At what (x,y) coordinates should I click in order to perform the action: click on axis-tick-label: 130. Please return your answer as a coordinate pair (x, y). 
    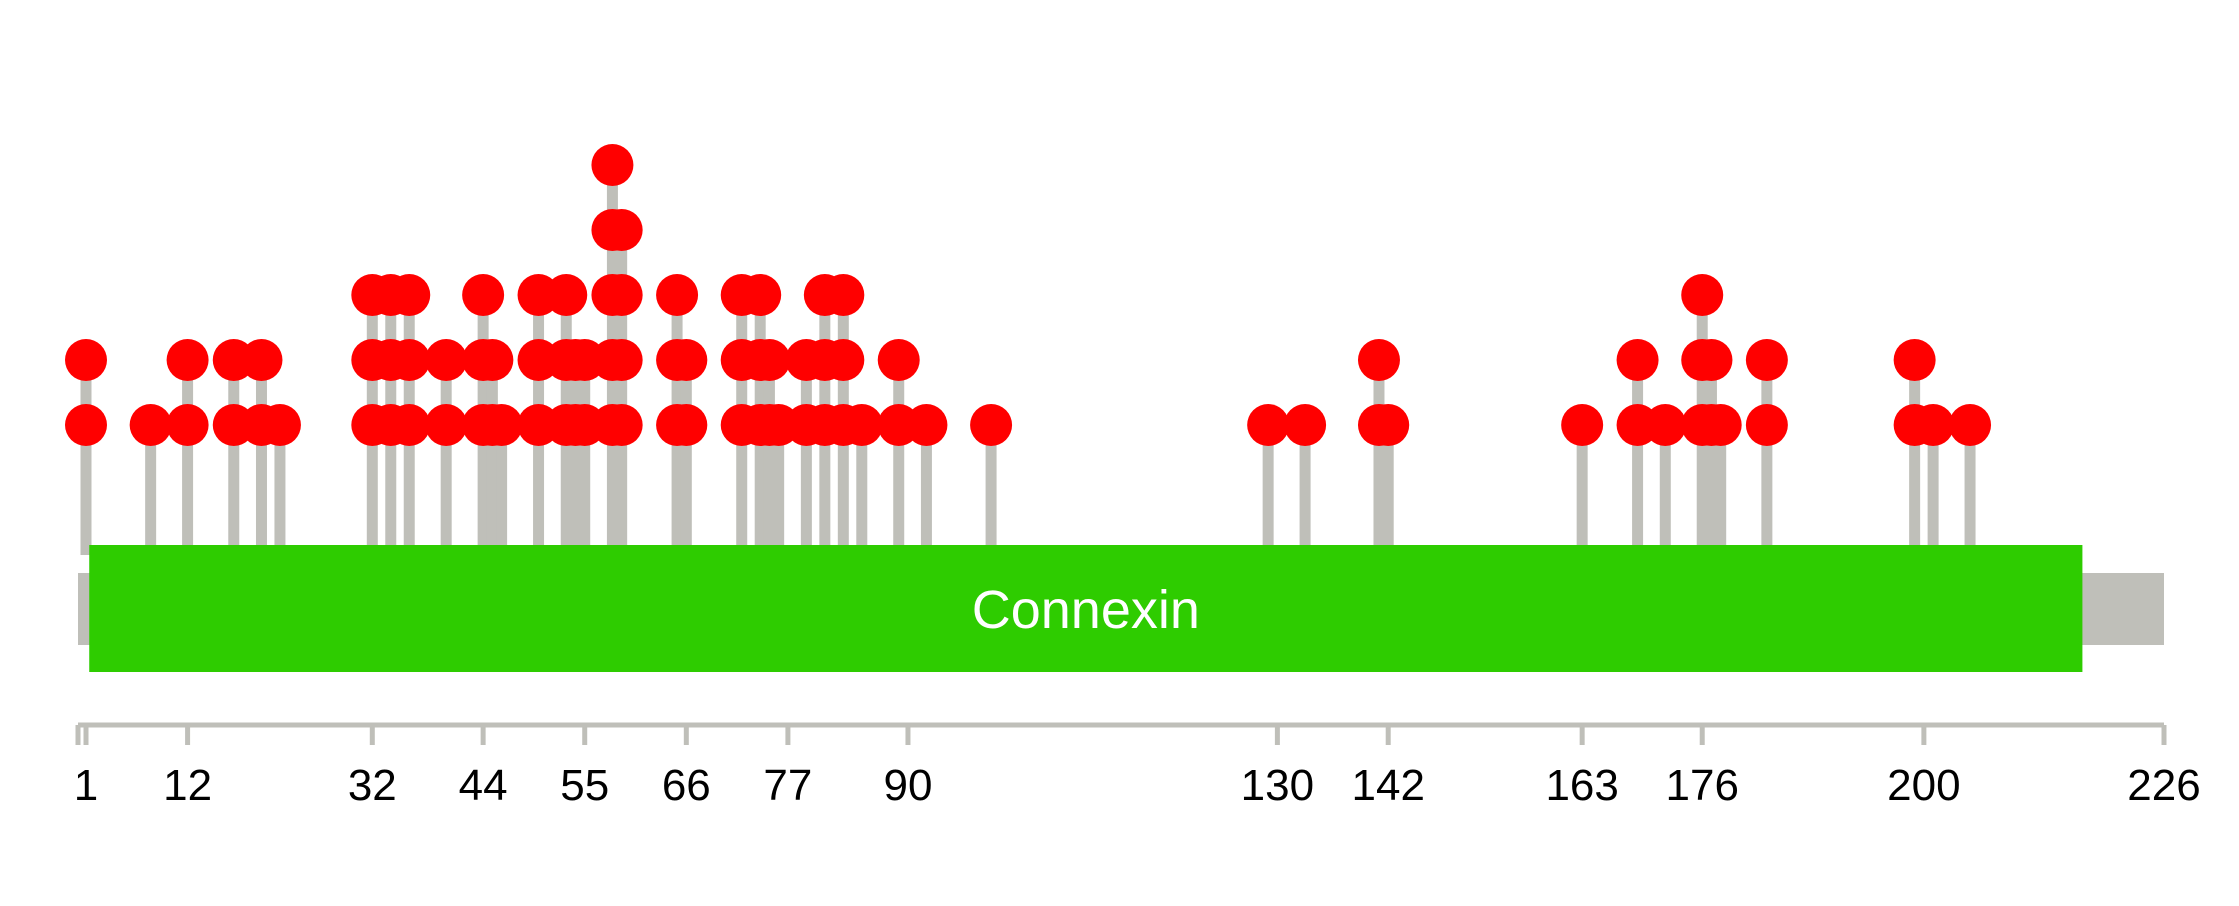
    Looking at the image, I should click on (1277, 785).